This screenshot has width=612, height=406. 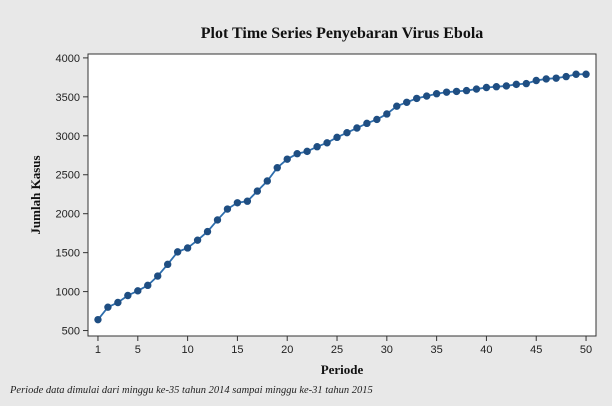 I want to click on y-tick-label: 2000, so click(x=68, y=215).